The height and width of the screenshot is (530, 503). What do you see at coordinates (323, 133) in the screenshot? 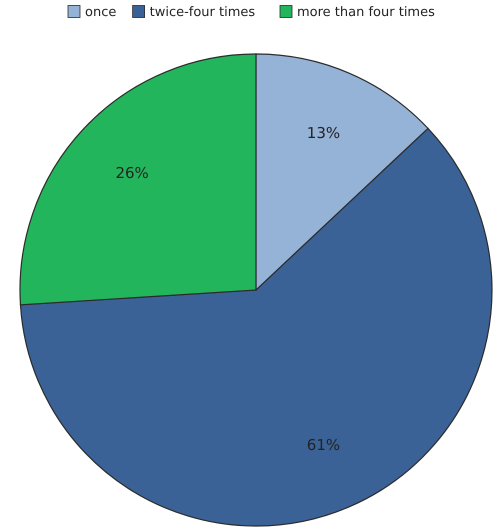
I see `data-label: 13%` at bounding box center [323, 133].